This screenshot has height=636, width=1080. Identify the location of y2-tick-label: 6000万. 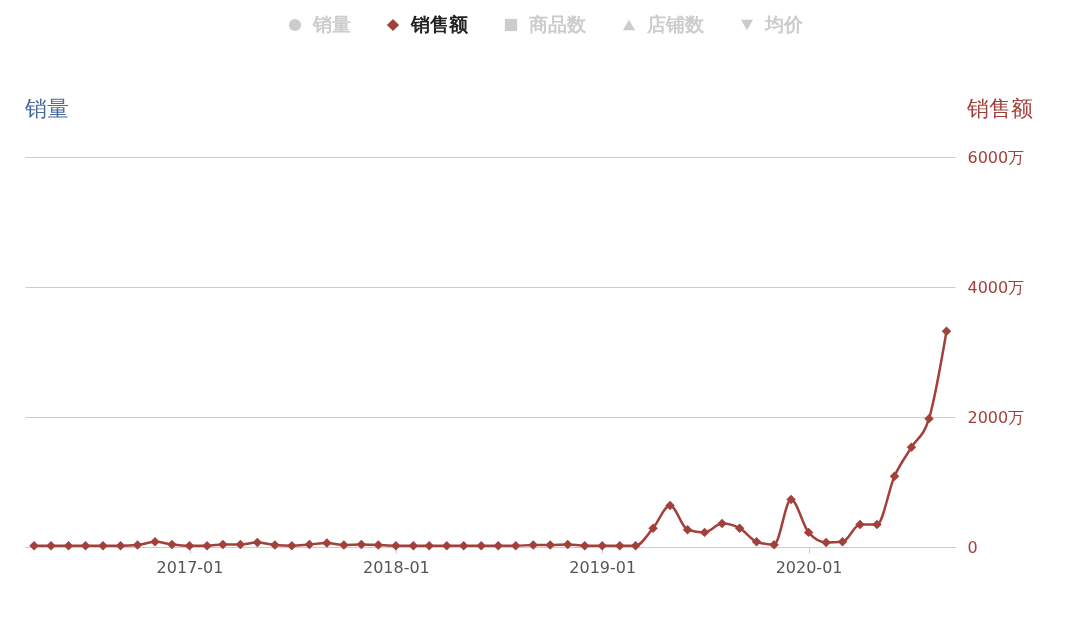
(996, 157).